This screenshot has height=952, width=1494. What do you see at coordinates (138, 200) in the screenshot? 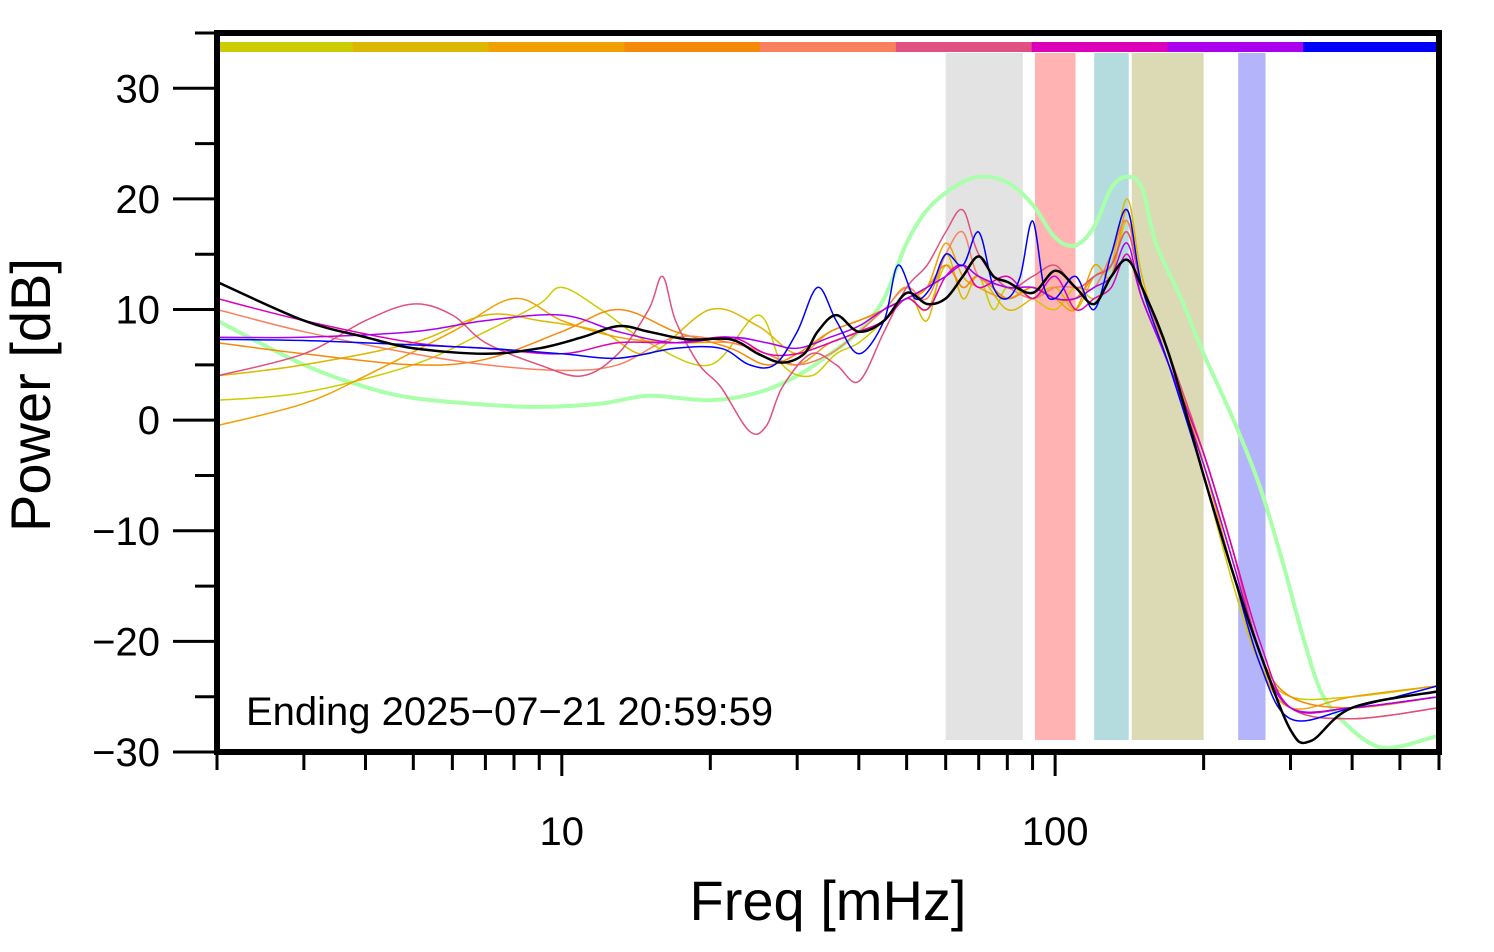
I see `y-tick-label: 20` at bounding box center [138, 200].